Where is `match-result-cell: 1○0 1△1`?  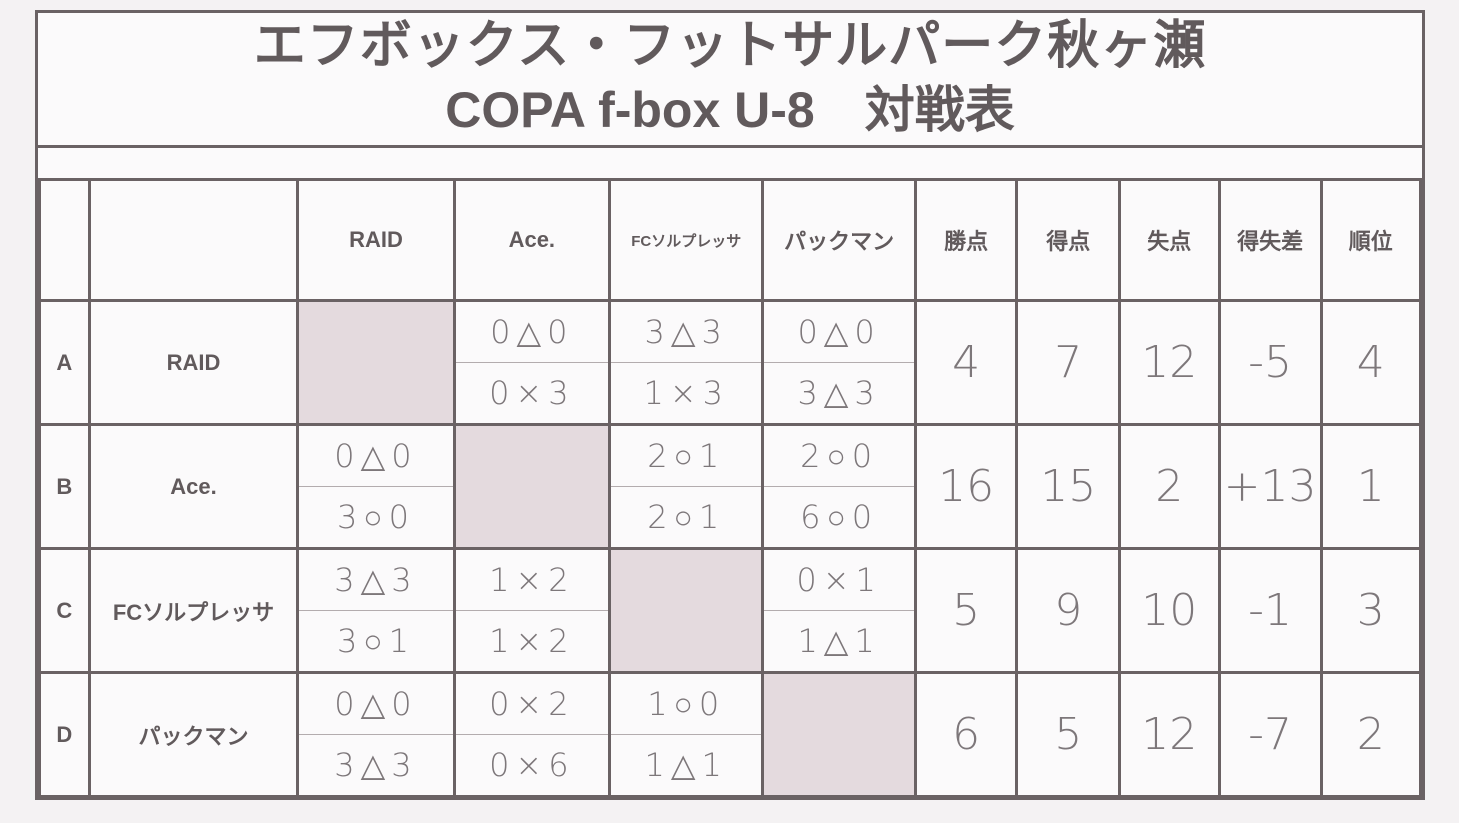
match-result-cell: 1○0 1△1 is located at coordinates (686, 734).